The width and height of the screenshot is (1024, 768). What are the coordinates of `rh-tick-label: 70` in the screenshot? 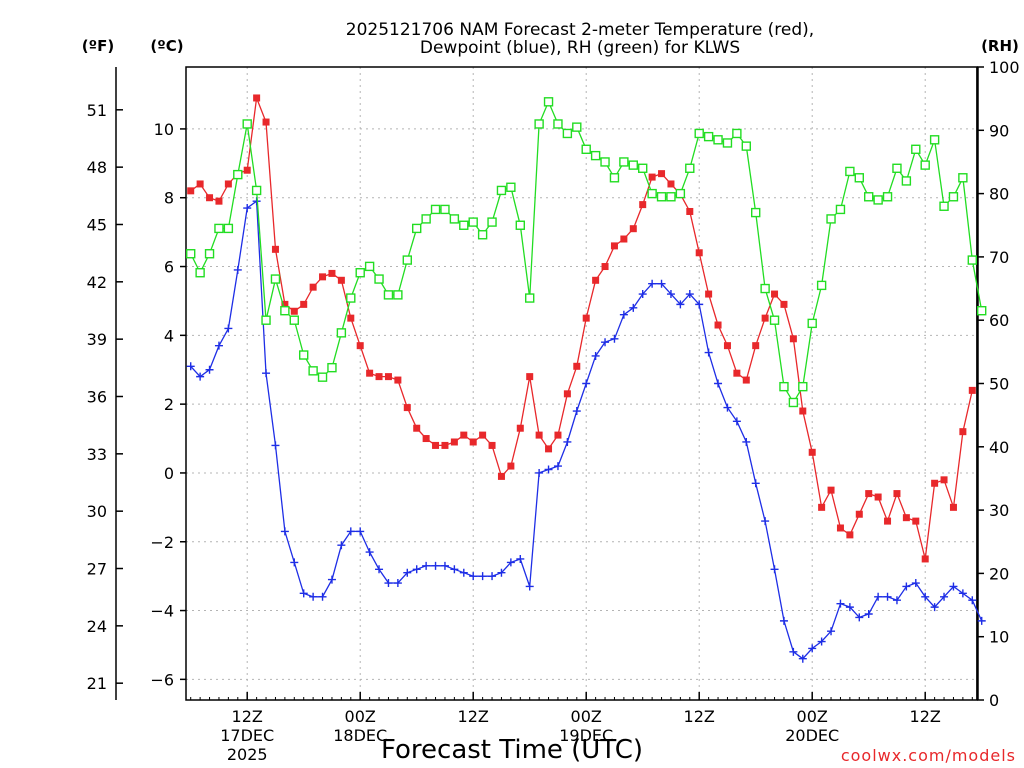 It's located at (999, 257).